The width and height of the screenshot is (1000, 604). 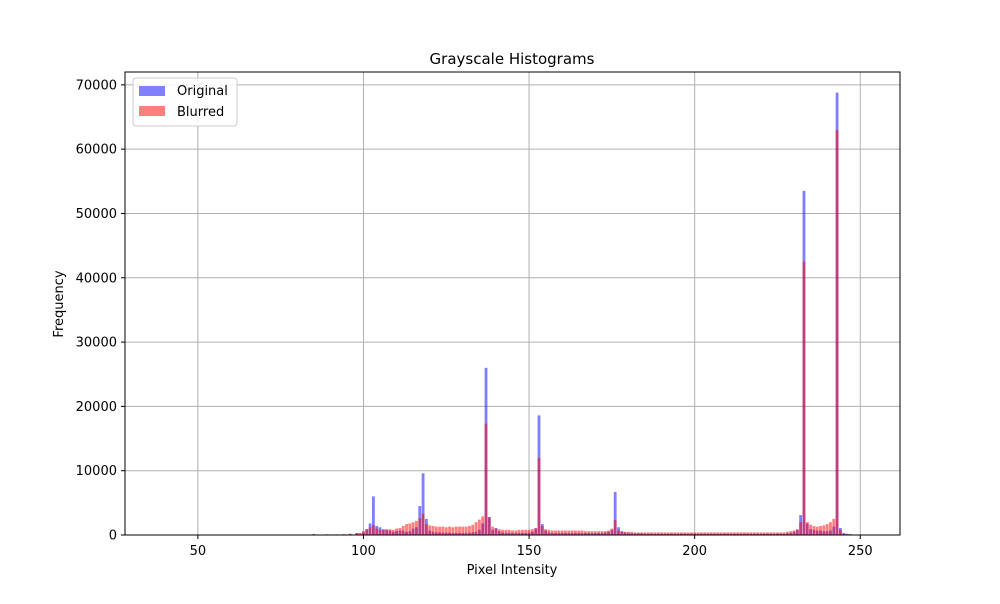 I want to click on y-tick-label: 60000, so click(x=96, y=150).